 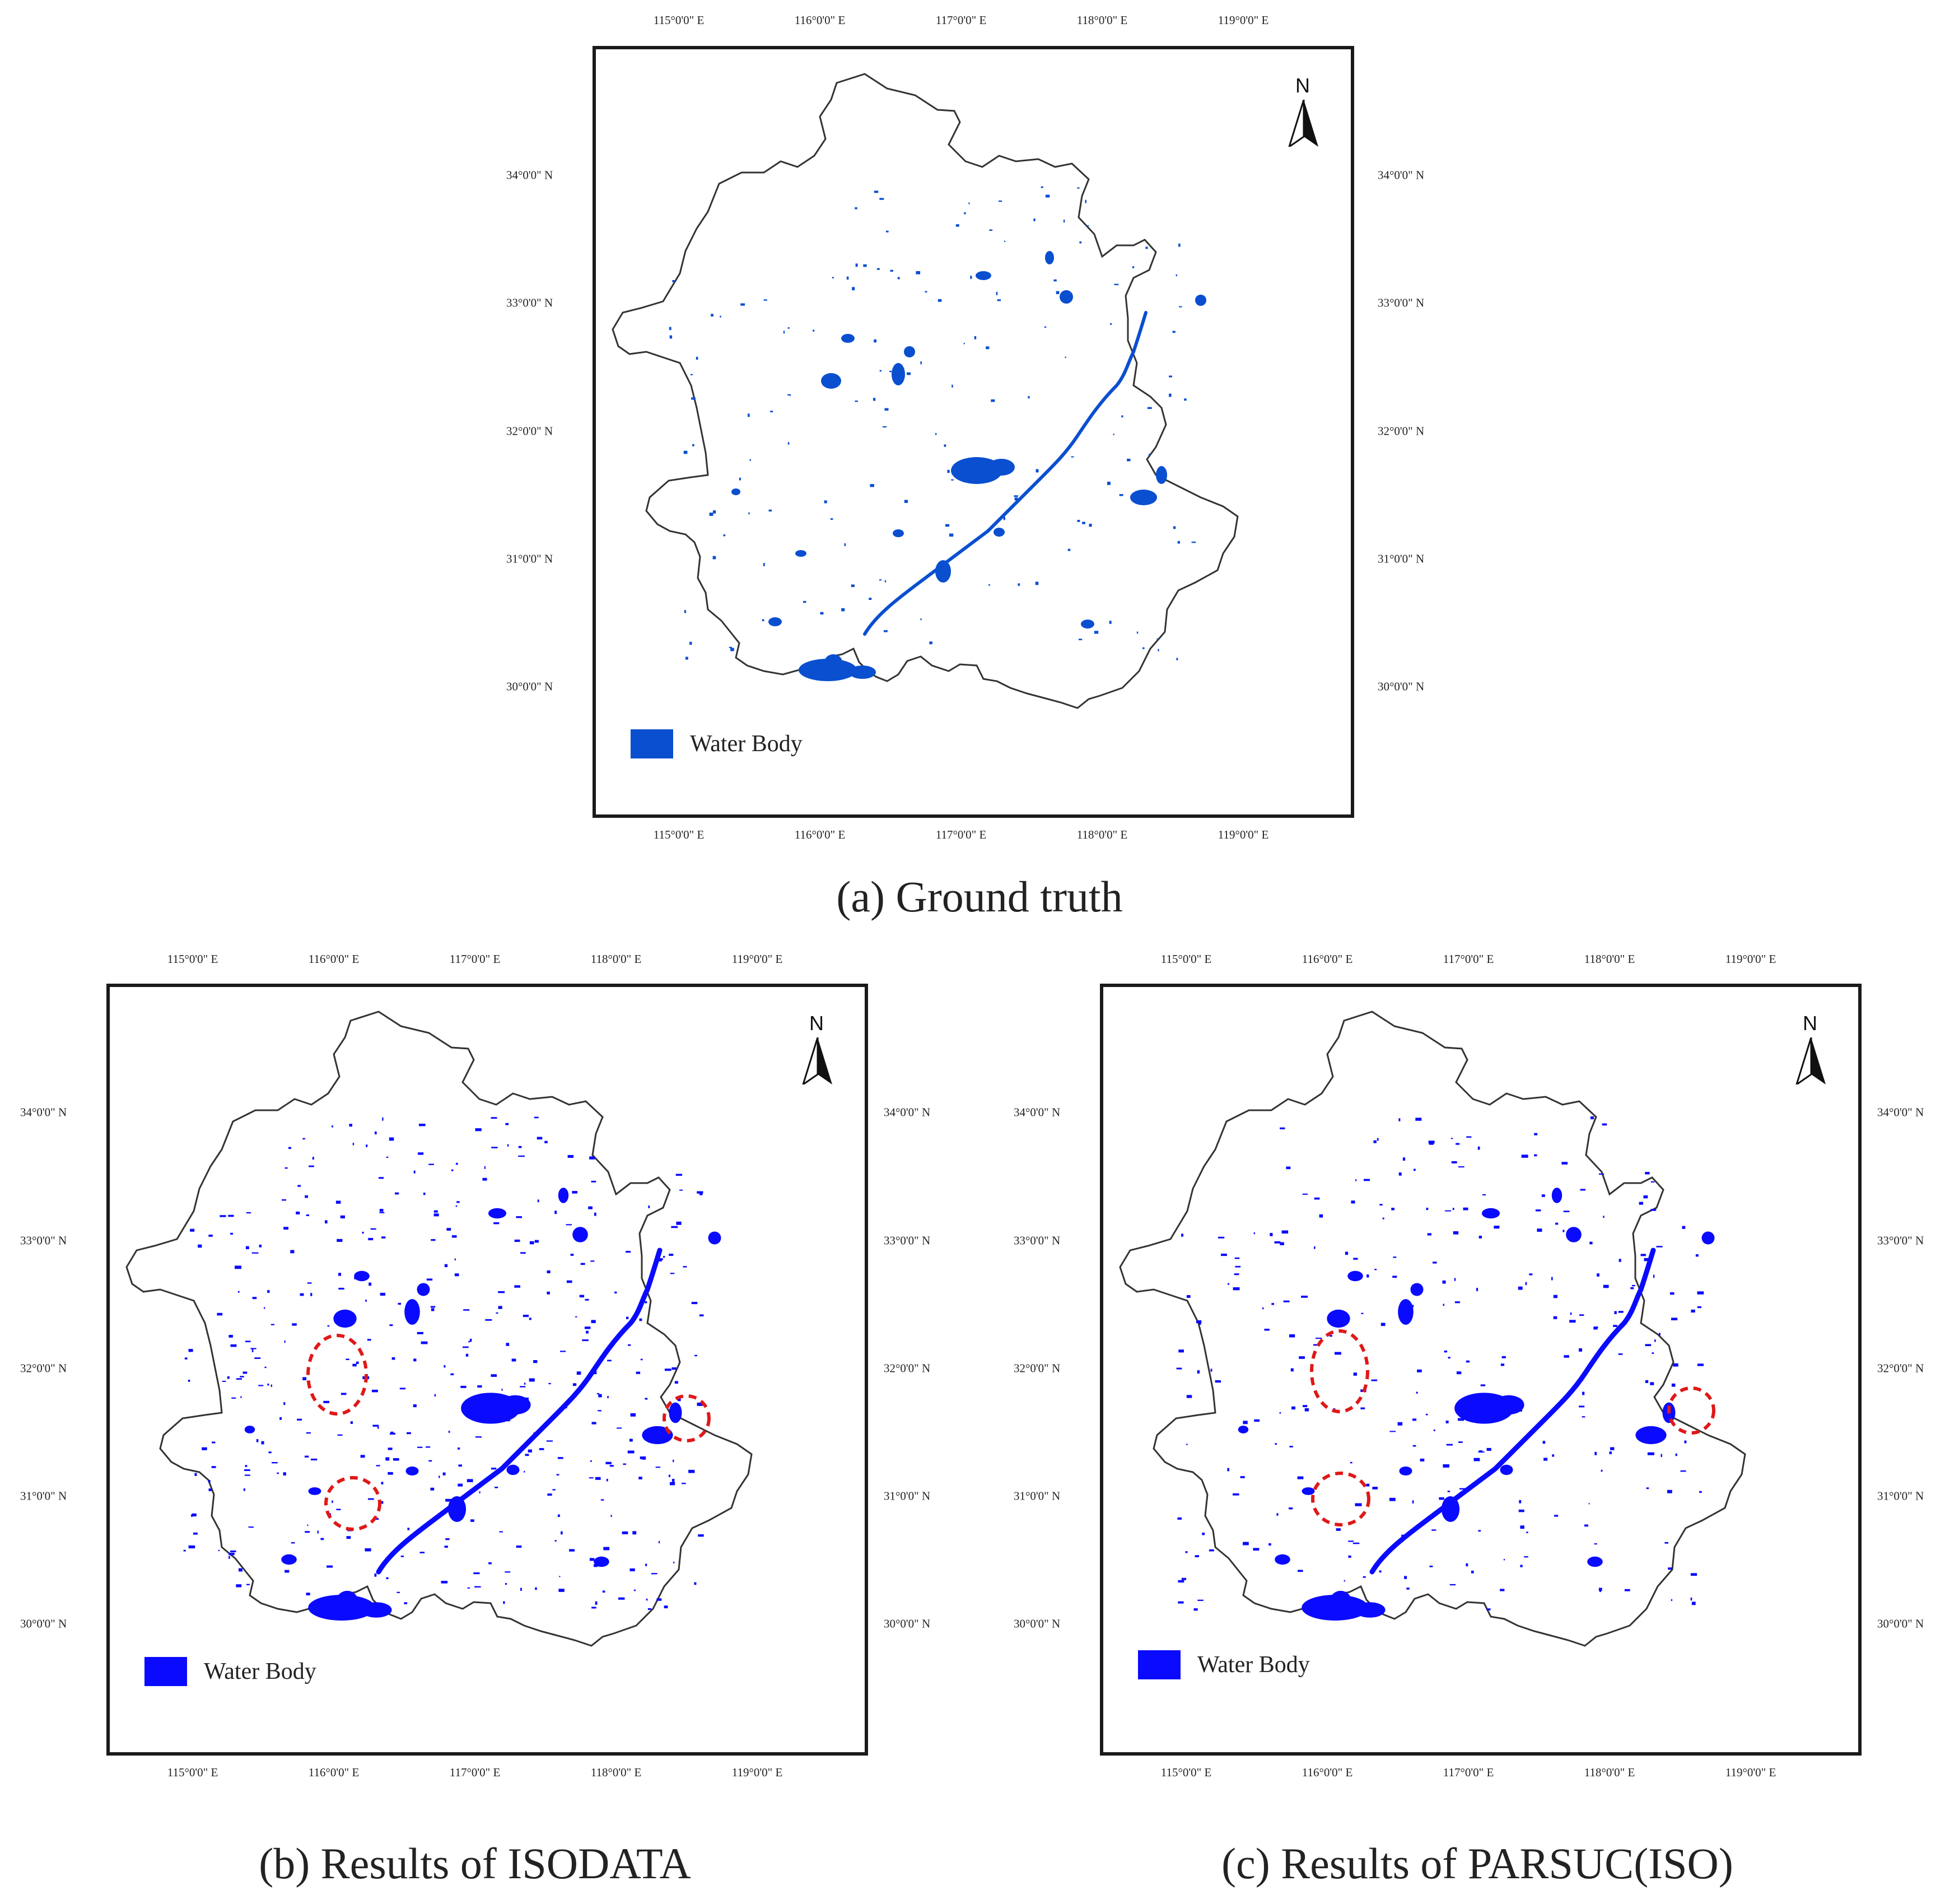 I want to click on bottom-tick-117: 117°0'0" E, so click(x=961, y=834).